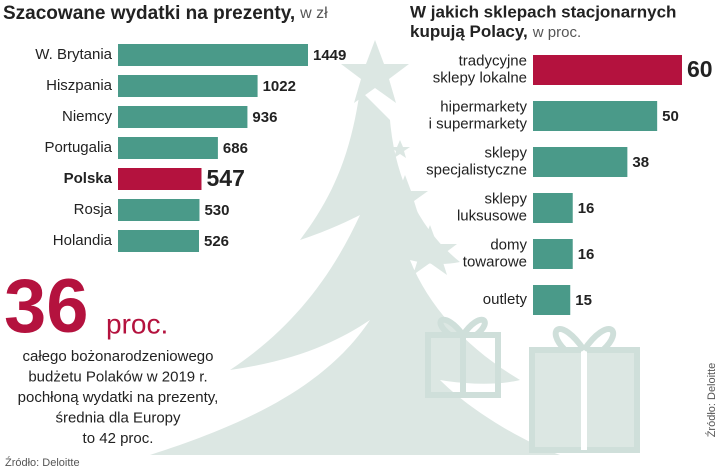 This screenshot has width=720, height=469. I want to click on category-label: sklepy lokalne, so click(480, 77).